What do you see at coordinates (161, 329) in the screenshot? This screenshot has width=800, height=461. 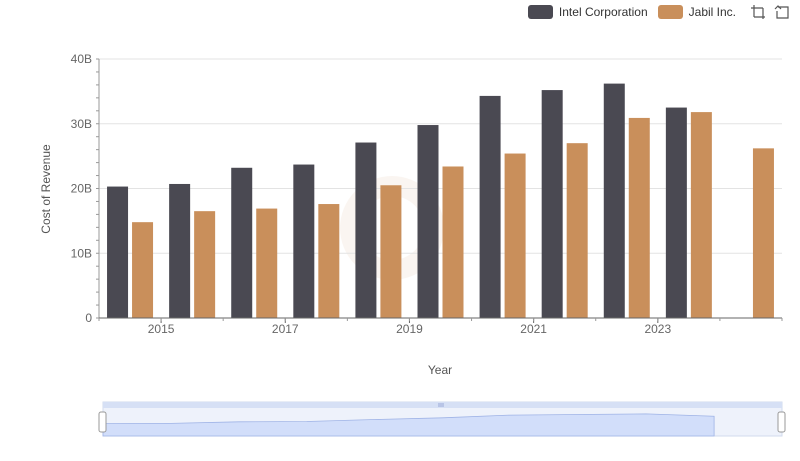 I see `x-tick-label: 2015` at bounding box center [161, 329].